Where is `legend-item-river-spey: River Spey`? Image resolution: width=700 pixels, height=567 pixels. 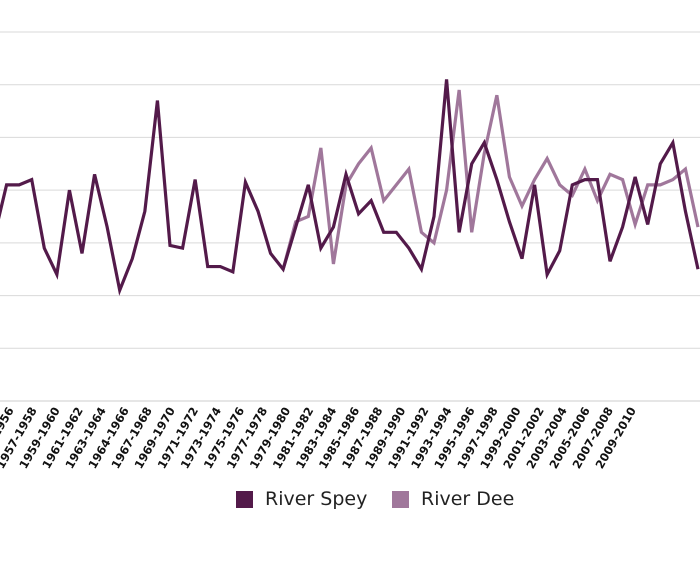 legend-item-river-spey: River Spey is located at coordinates (301, 499).